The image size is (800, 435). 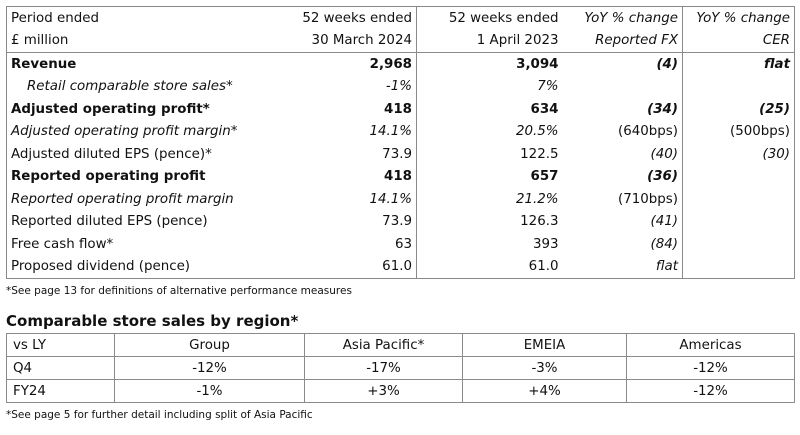 What do you see at coordinates (544, 391) in the screenshot?
I see `value-emeia: +4%` at bounding box center [544, 391].